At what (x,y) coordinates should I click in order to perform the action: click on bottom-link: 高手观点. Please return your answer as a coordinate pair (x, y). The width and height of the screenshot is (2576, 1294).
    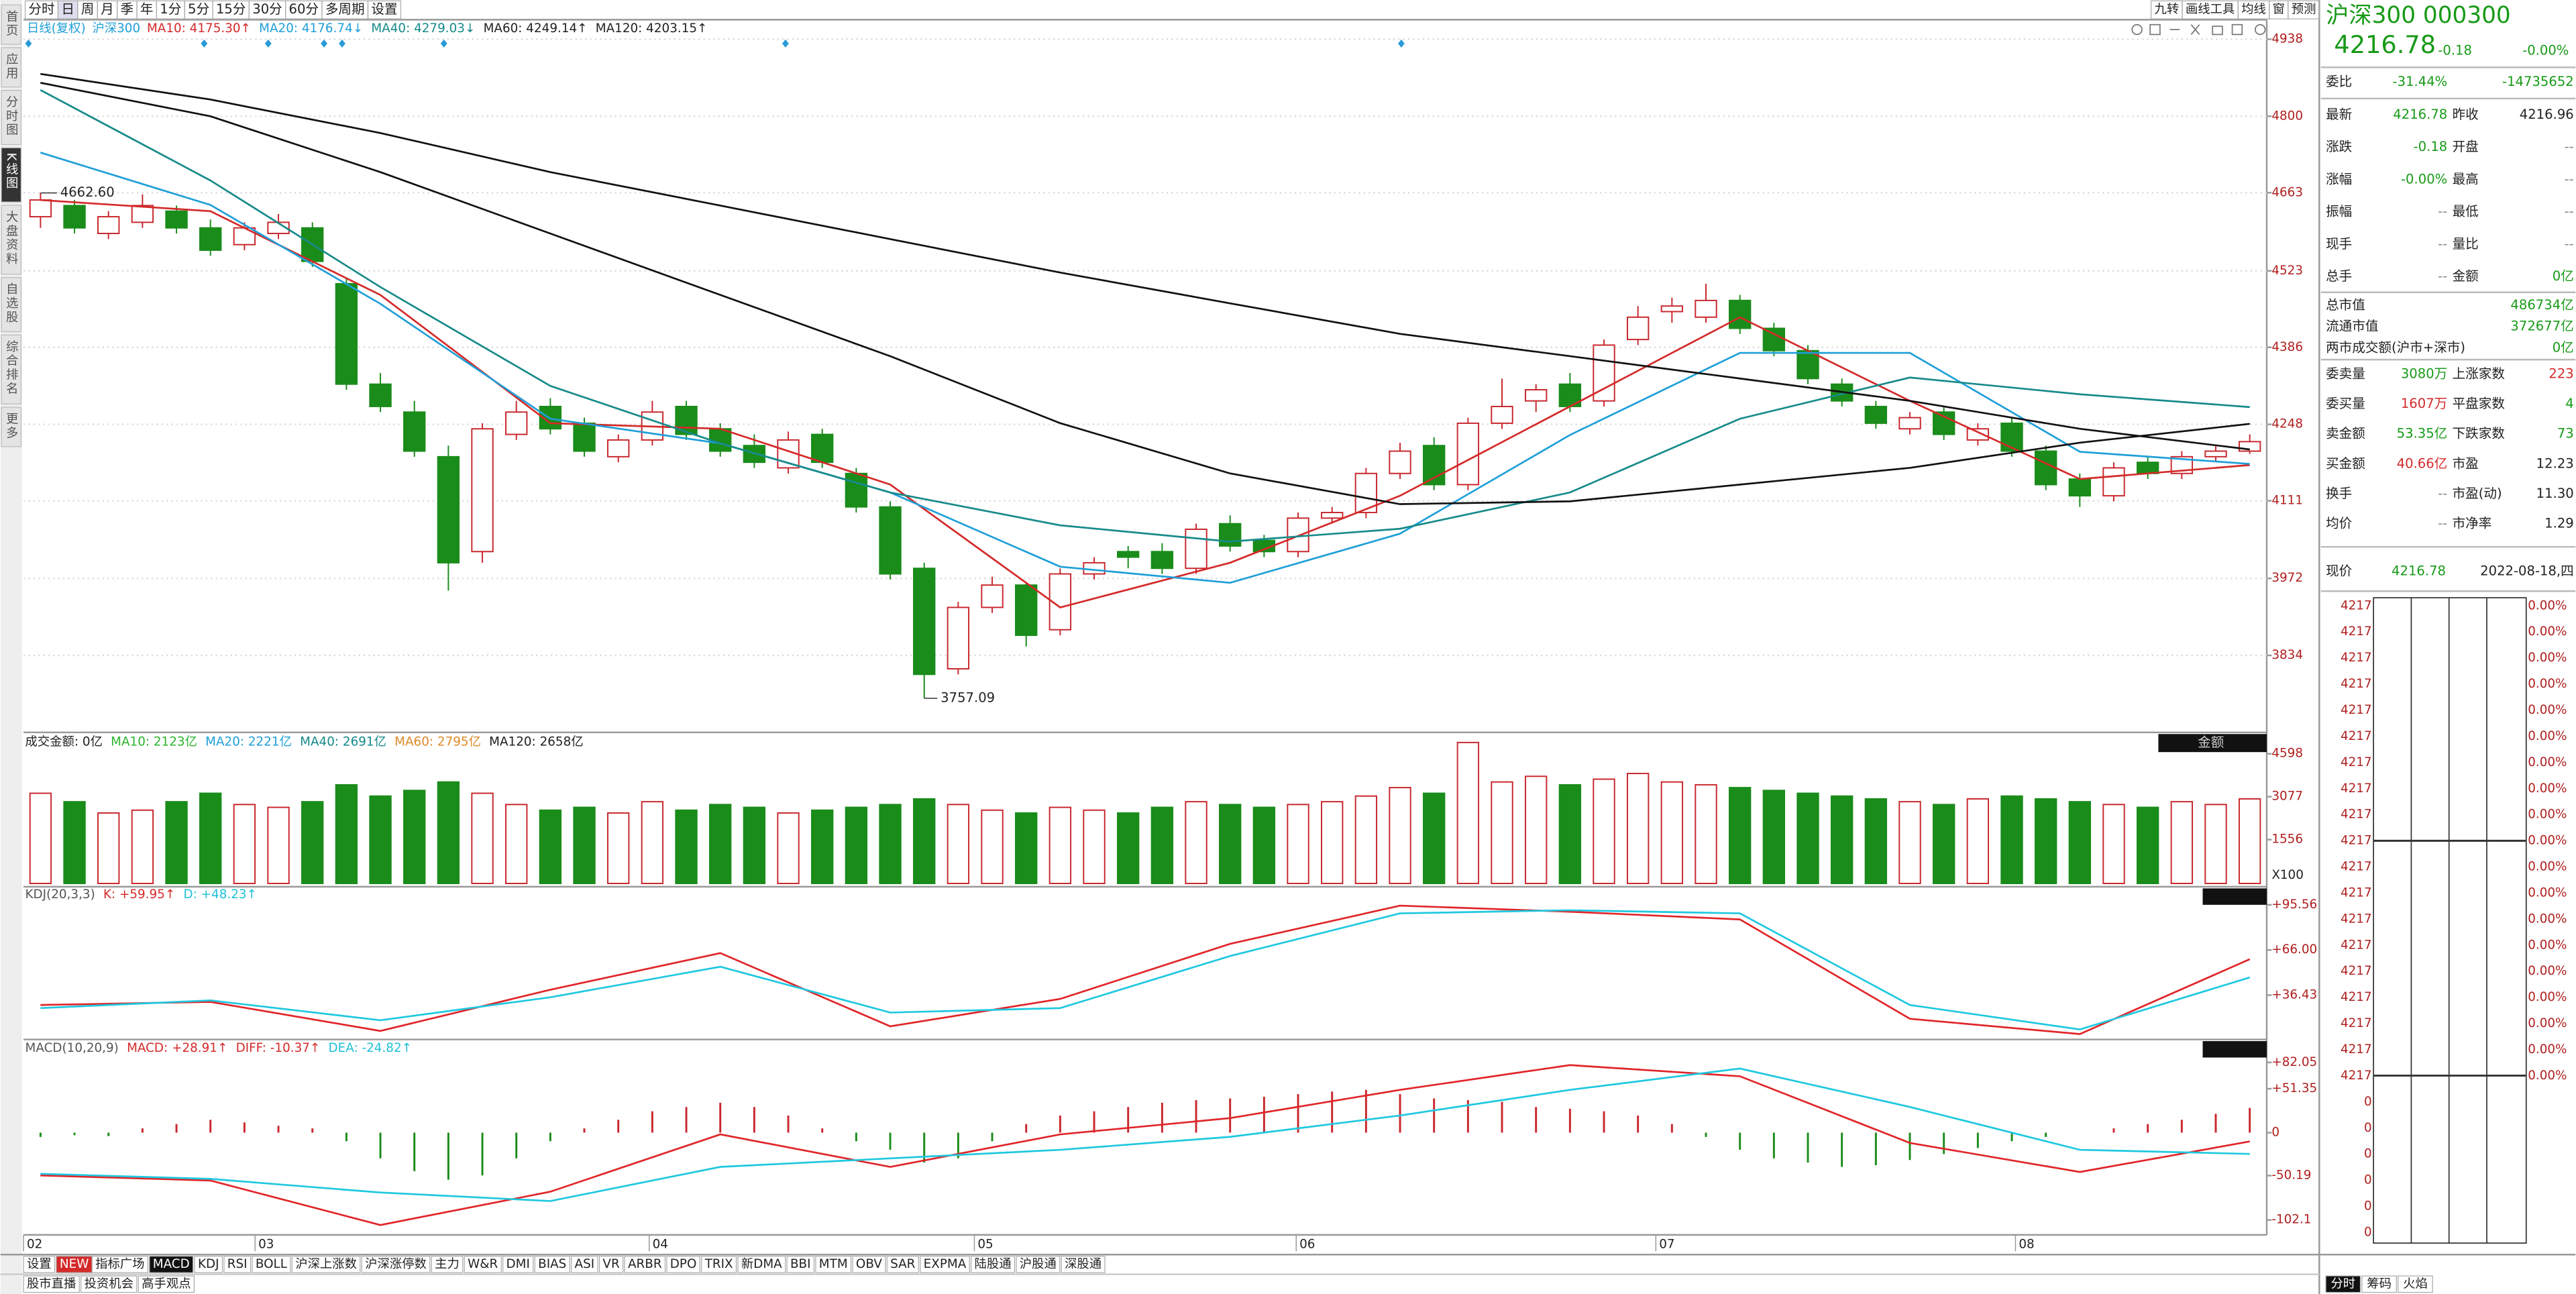
    Looking at the image, I should click on (166, 1284).